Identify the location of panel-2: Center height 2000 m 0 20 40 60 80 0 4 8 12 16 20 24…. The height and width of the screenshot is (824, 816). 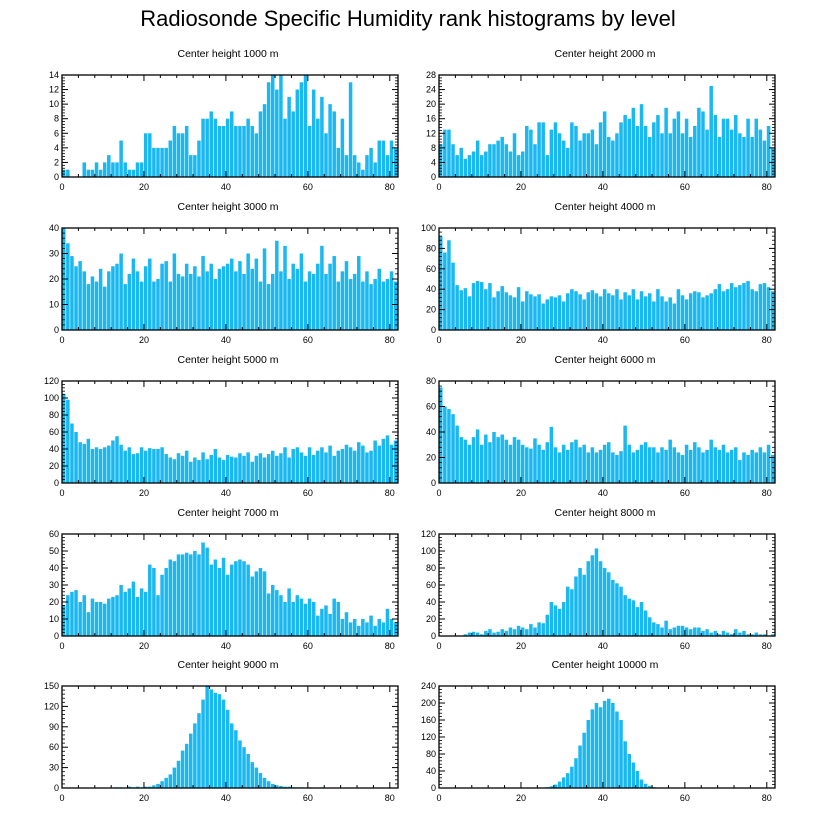
(601, 120).